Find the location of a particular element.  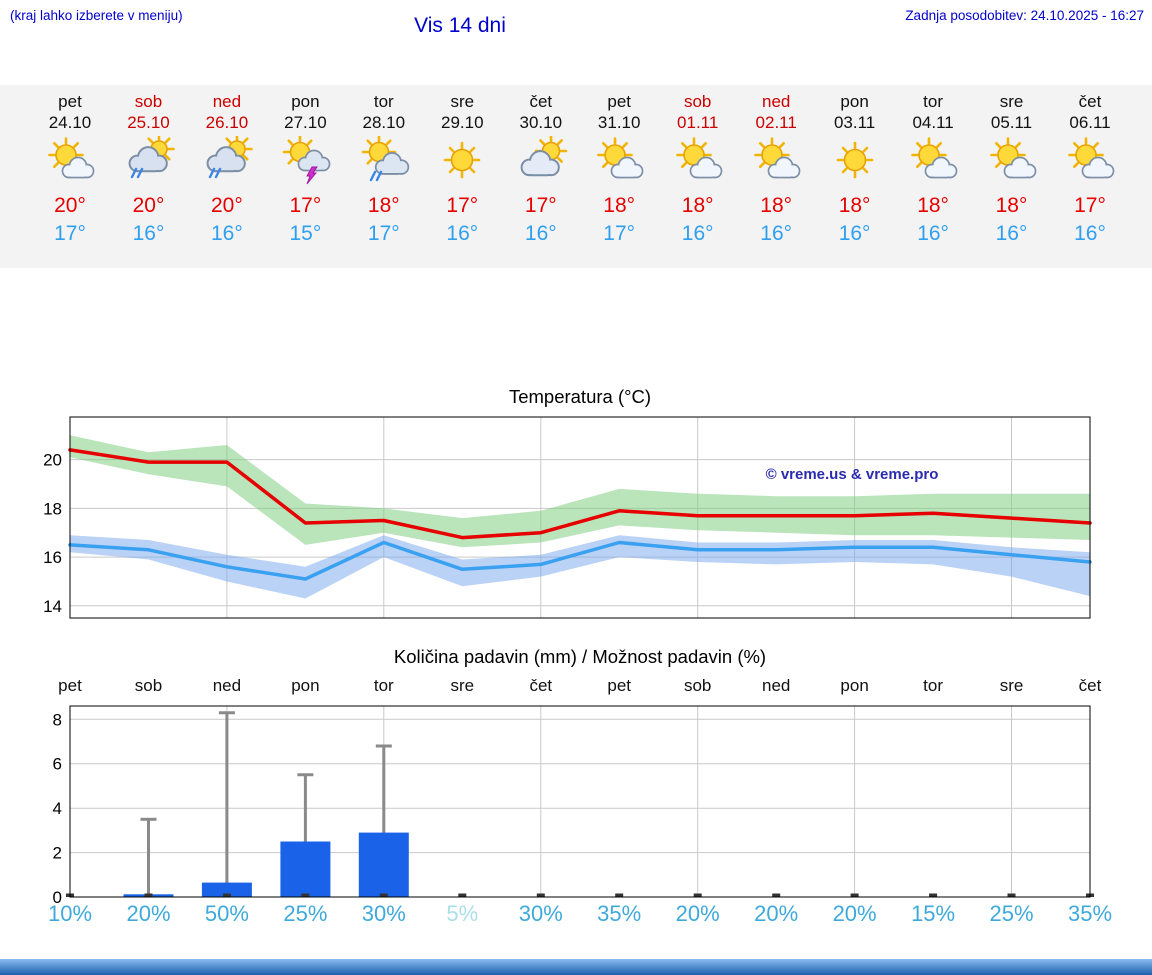

day-name: tor is located at coordinates (383, 101).